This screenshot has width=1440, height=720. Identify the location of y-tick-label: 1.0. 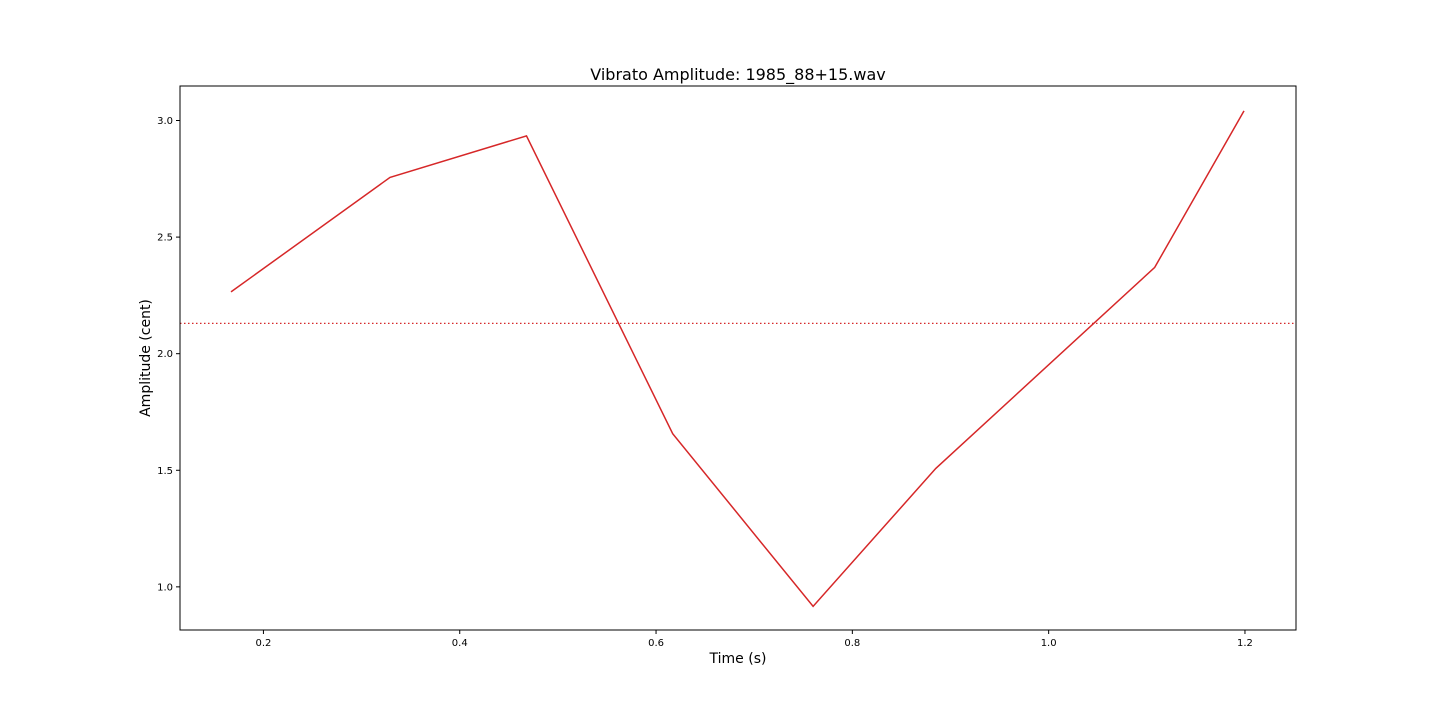
(165, 587).